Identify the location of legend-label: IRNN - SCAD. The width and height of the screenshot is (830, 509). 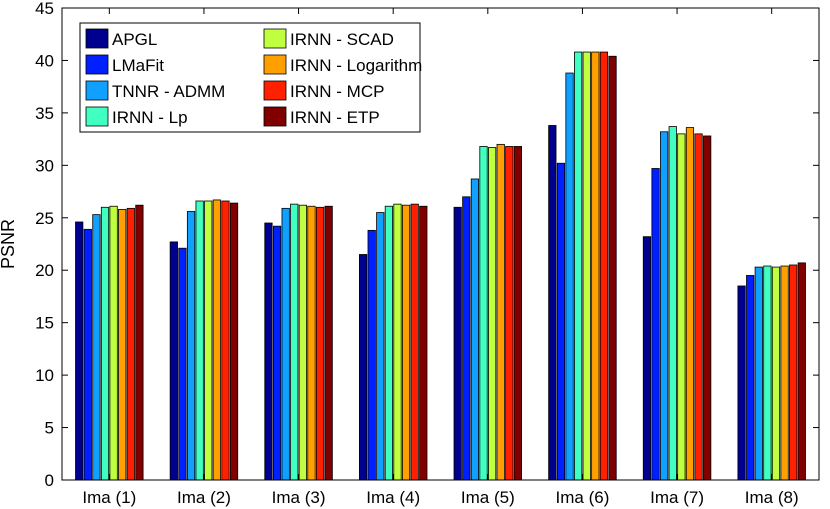
(342, 39).